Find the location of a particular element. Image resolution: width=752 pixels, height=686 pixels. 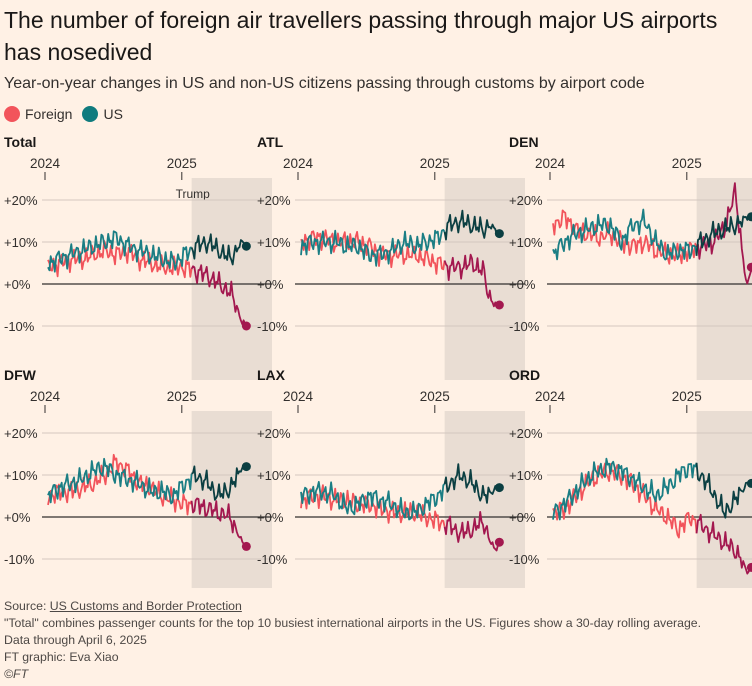

panel-lax: LAX 2024 2025 +20% +10% +0% -10% is located at coordinates (391, 477).